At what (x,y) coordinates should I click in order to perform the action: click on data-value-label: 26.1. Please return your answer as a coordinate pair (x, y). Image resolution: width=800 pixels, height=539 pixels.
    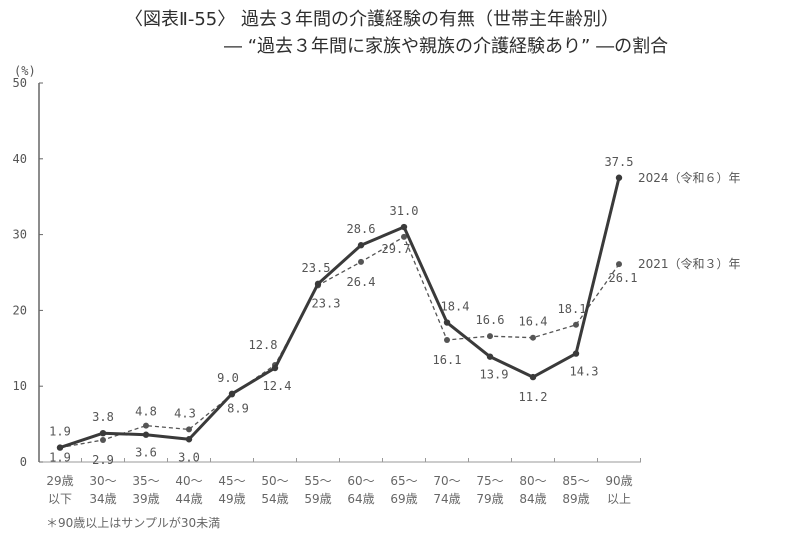
    Looking at the image, I should click on (623, 278).